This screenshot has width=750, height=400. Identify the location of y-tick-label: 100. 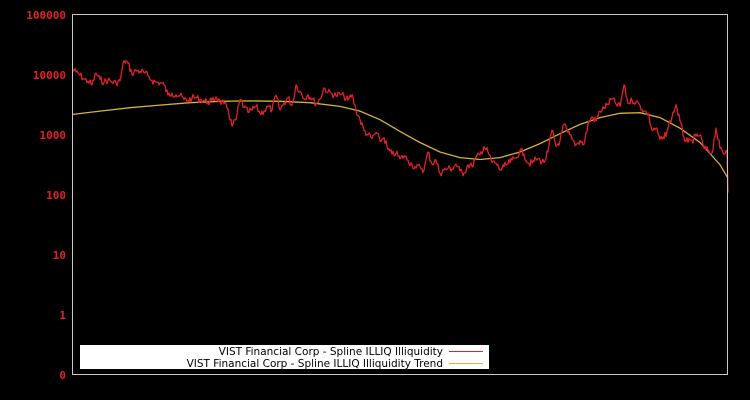
(56, 195).